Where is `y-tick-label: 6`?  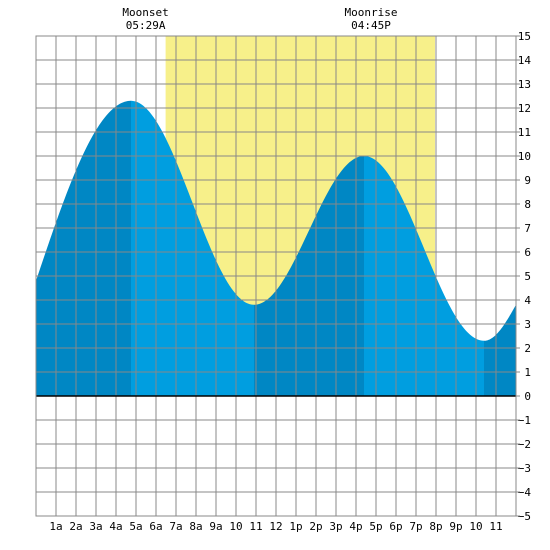 y-tick-label: 6 is located at coordinates (527, 252).